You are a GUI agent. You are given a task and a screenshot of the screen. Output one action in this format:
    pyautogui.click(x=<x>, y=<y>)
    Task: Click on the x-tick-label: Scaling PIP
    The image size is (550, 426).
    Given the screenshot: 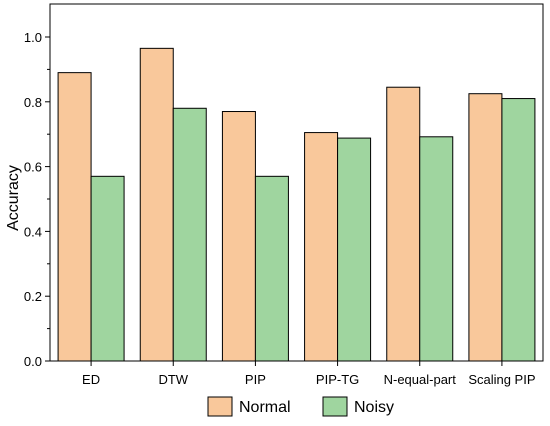 What is the action you would take?
    pyautogui.click(x=501, y=379)
    